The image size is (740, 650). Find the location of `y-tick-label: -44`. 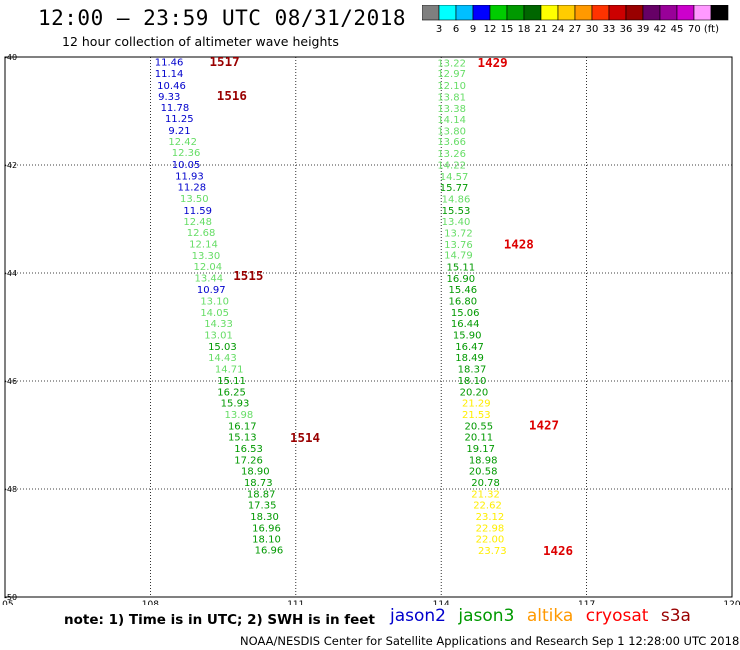

y-tick-label: -44 is located at coordinates (10, 273).